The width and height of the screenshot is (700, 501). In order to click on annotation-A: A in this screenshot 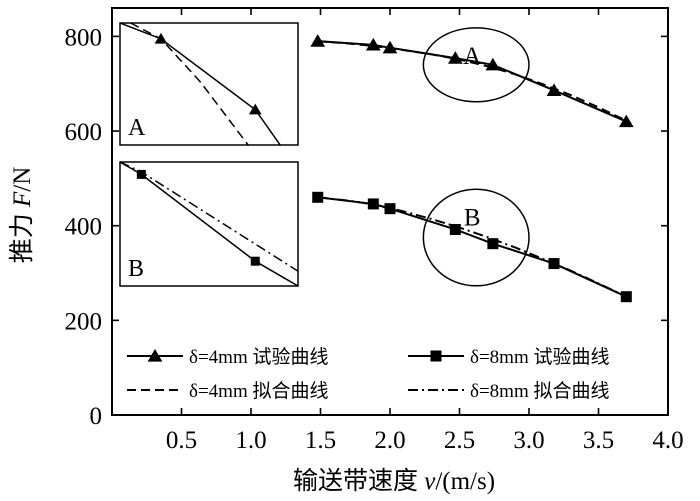, I will do `click(476, 65)`.